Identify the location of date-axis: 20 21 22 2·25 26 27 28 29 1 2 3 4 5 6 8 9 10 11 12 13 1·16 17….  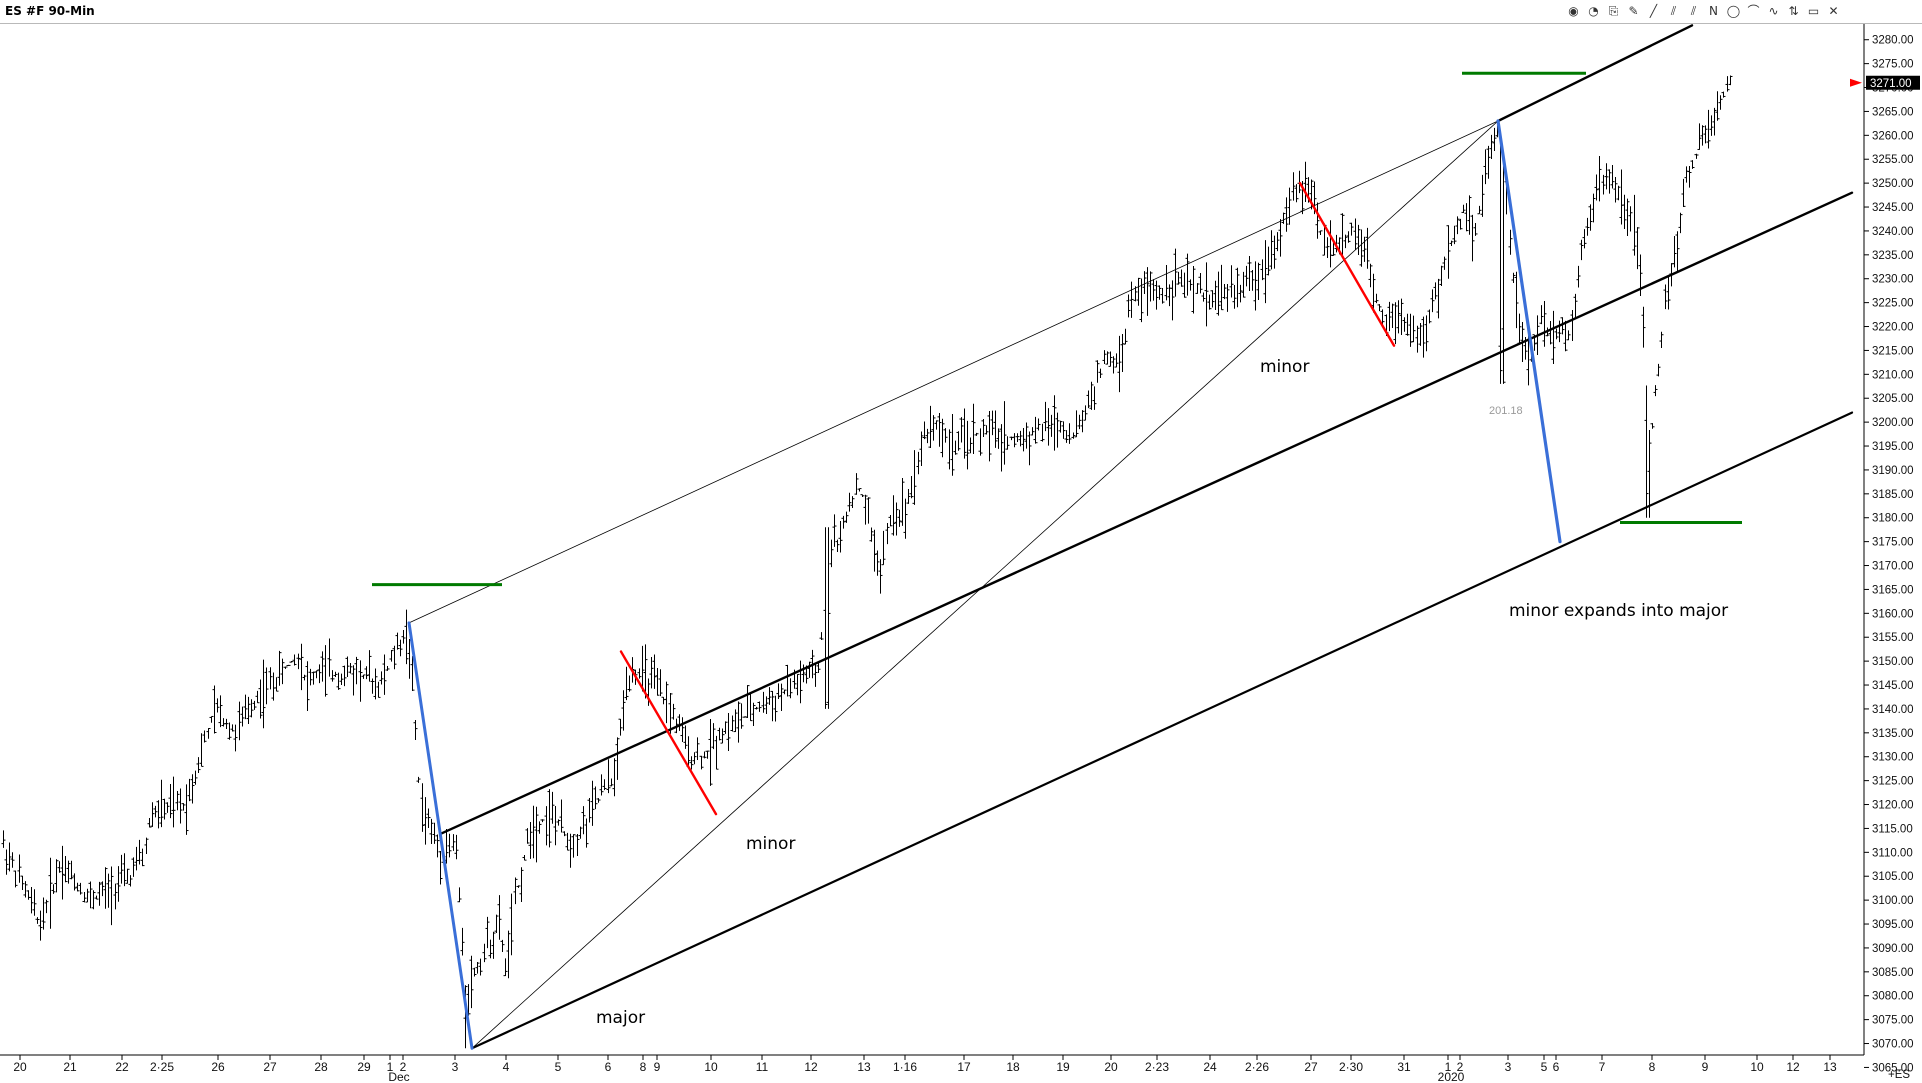
(932, 1068).